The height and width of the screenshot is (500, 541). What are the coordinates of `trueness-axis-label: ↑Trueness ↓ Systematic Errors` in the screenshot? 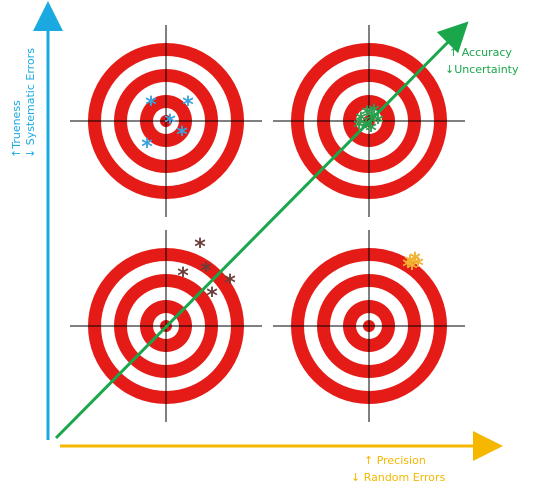 It's located at (23, 103).